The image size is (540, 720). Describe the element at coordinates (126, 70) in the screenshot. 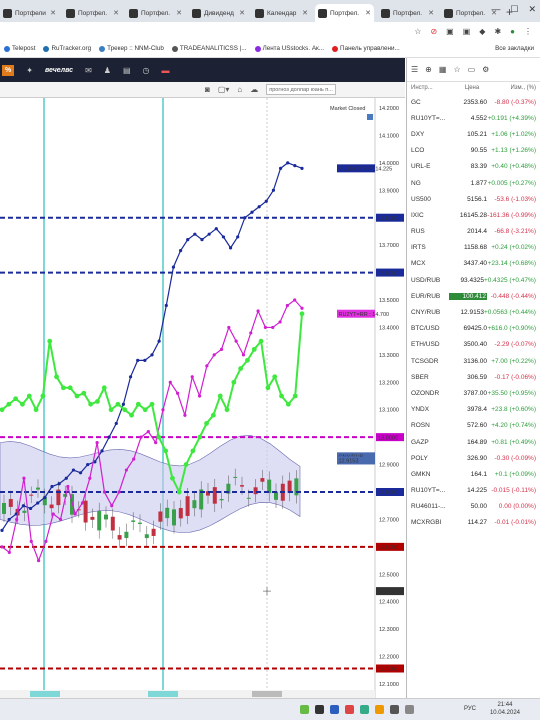

I see `briefcase-icon: ▤` at that location.